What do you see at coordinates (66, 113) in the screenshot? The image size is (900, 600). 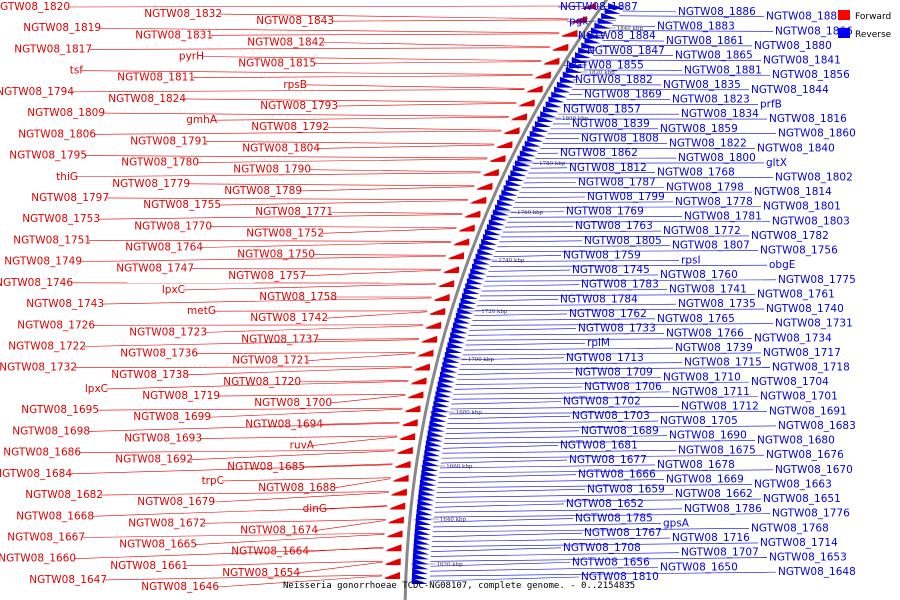 I see `forward-gene-label: NGTW08_1809` at bounding box center [66, 113].